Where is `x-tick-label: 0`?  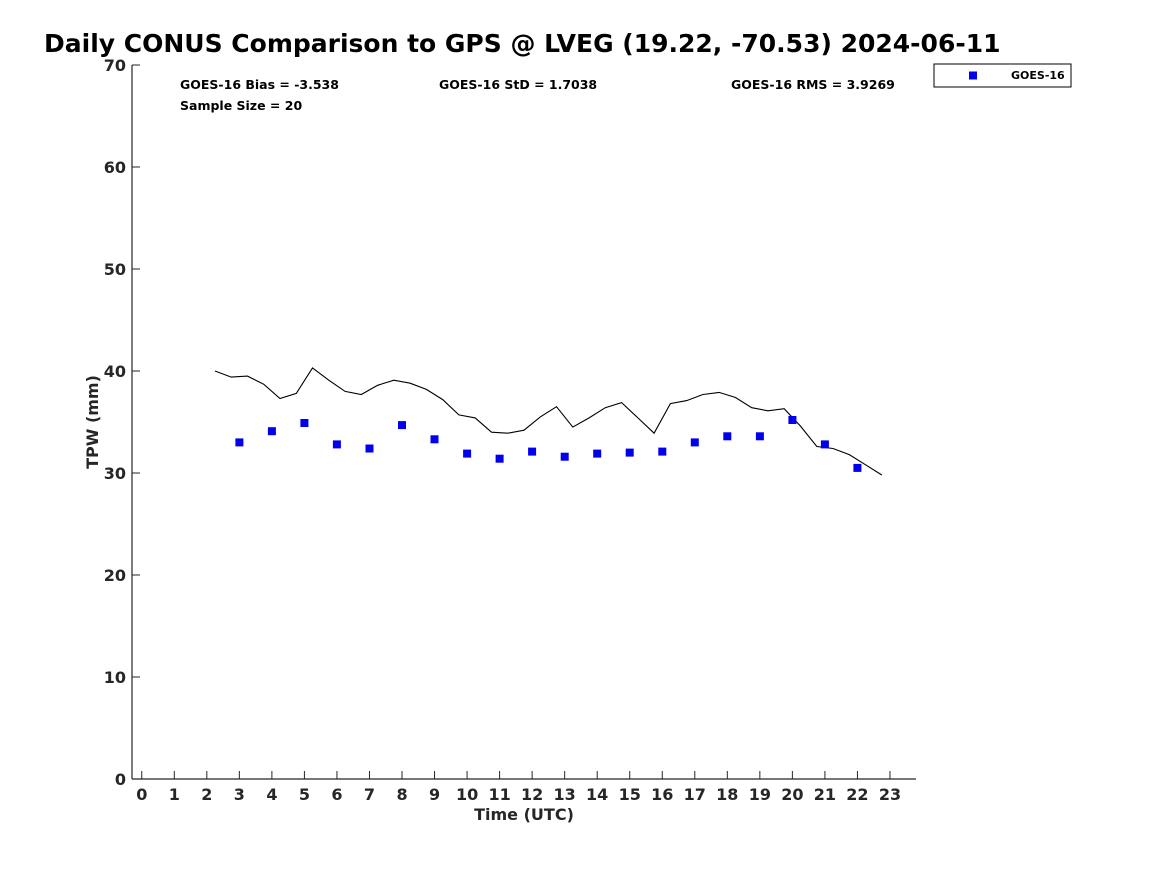 x-tick-label: 0 is located at coordinates (141, 794).